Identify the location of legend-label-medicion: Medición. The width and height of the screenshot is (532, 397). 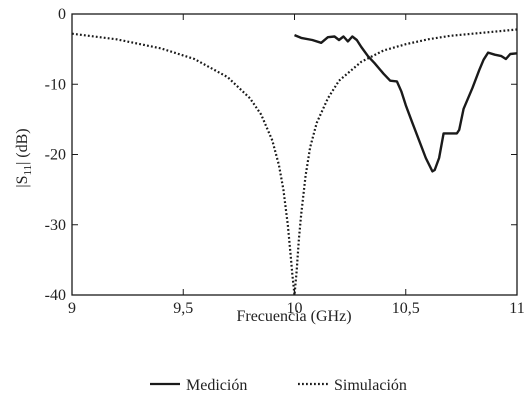
(216, 385).